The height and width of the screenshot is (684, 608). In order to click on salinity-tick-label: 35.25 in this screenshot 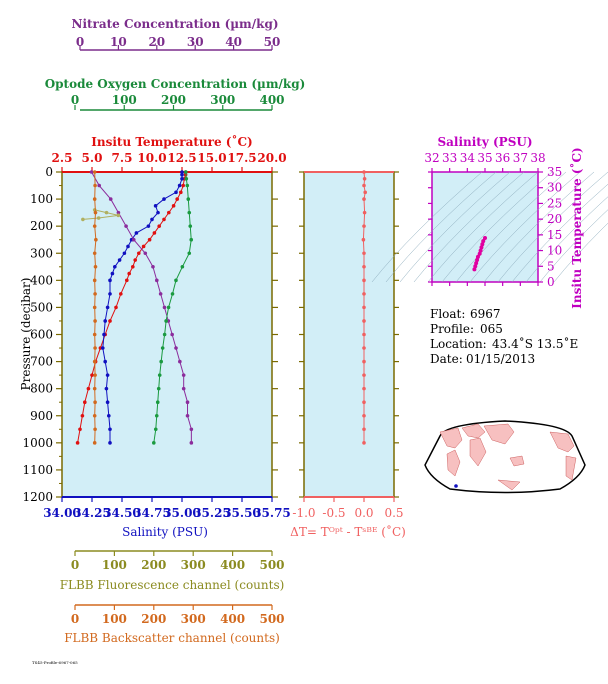, I will do `click(212, 513)`.